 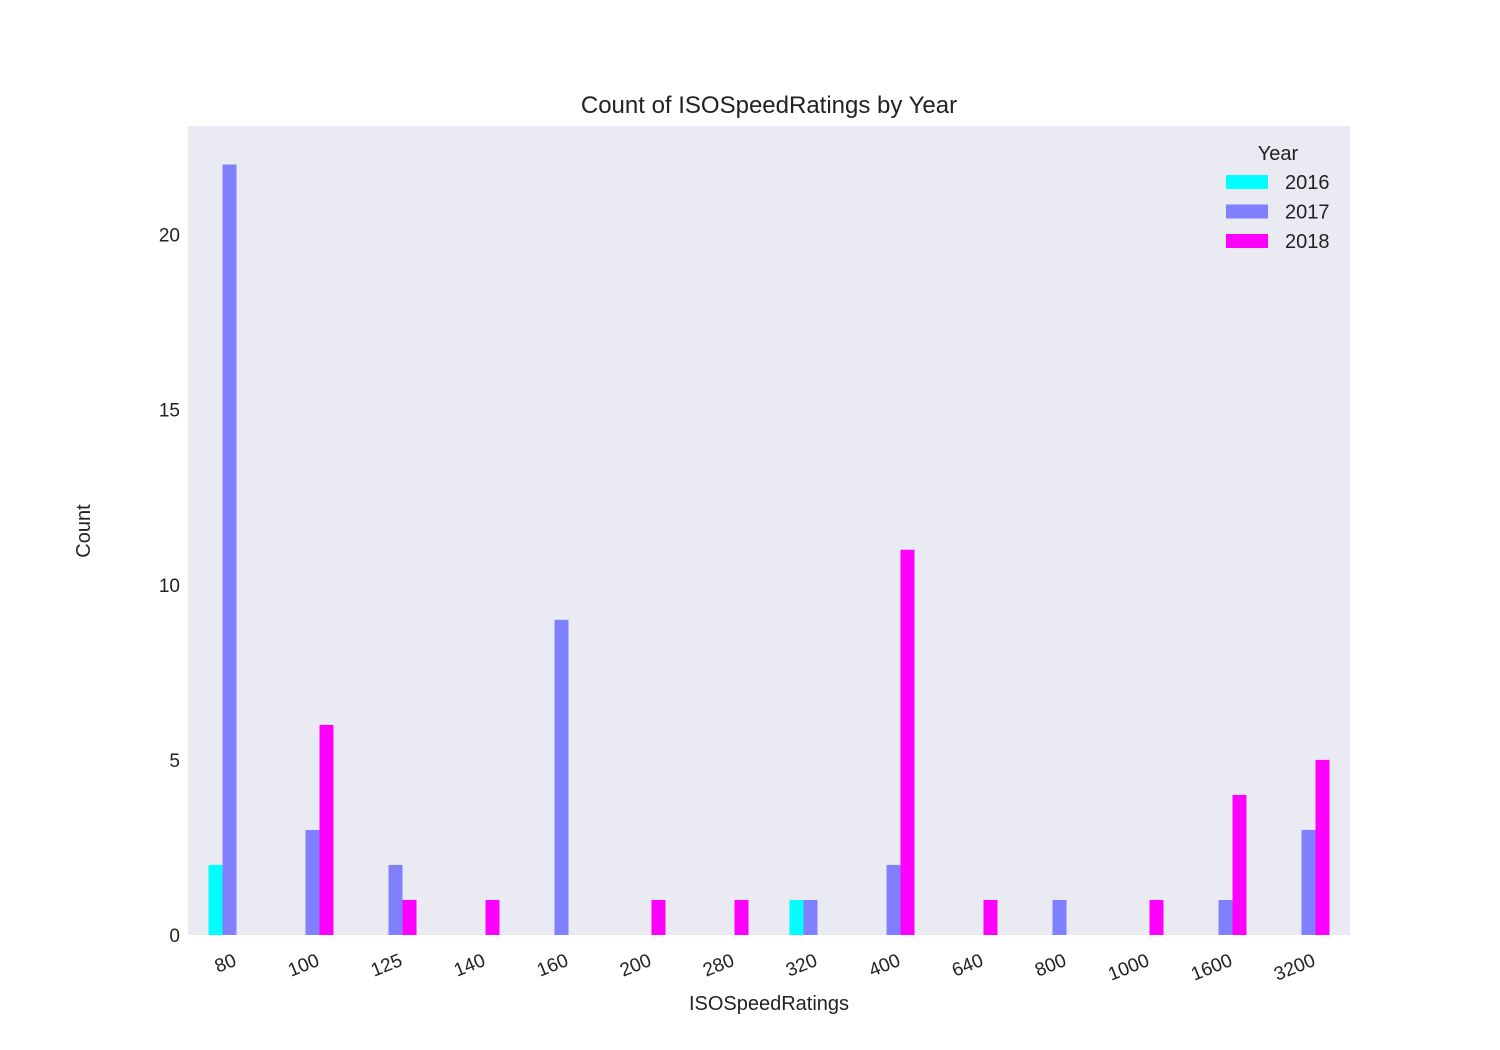 I want to click on x-tick-label: 125, so click(x=386, y=965).